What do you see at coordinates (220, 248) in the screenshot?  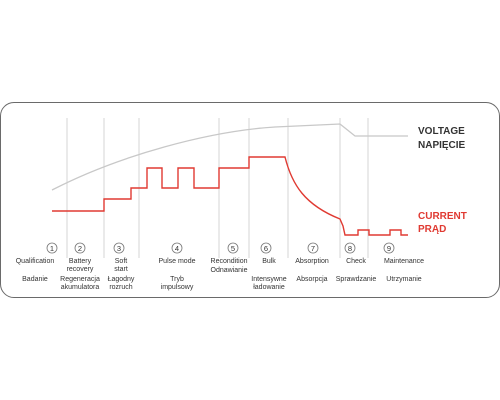 I see `stage-number-circles: 1 2 3 4 5 6 7 8 9` at bounding box center [220, 248].